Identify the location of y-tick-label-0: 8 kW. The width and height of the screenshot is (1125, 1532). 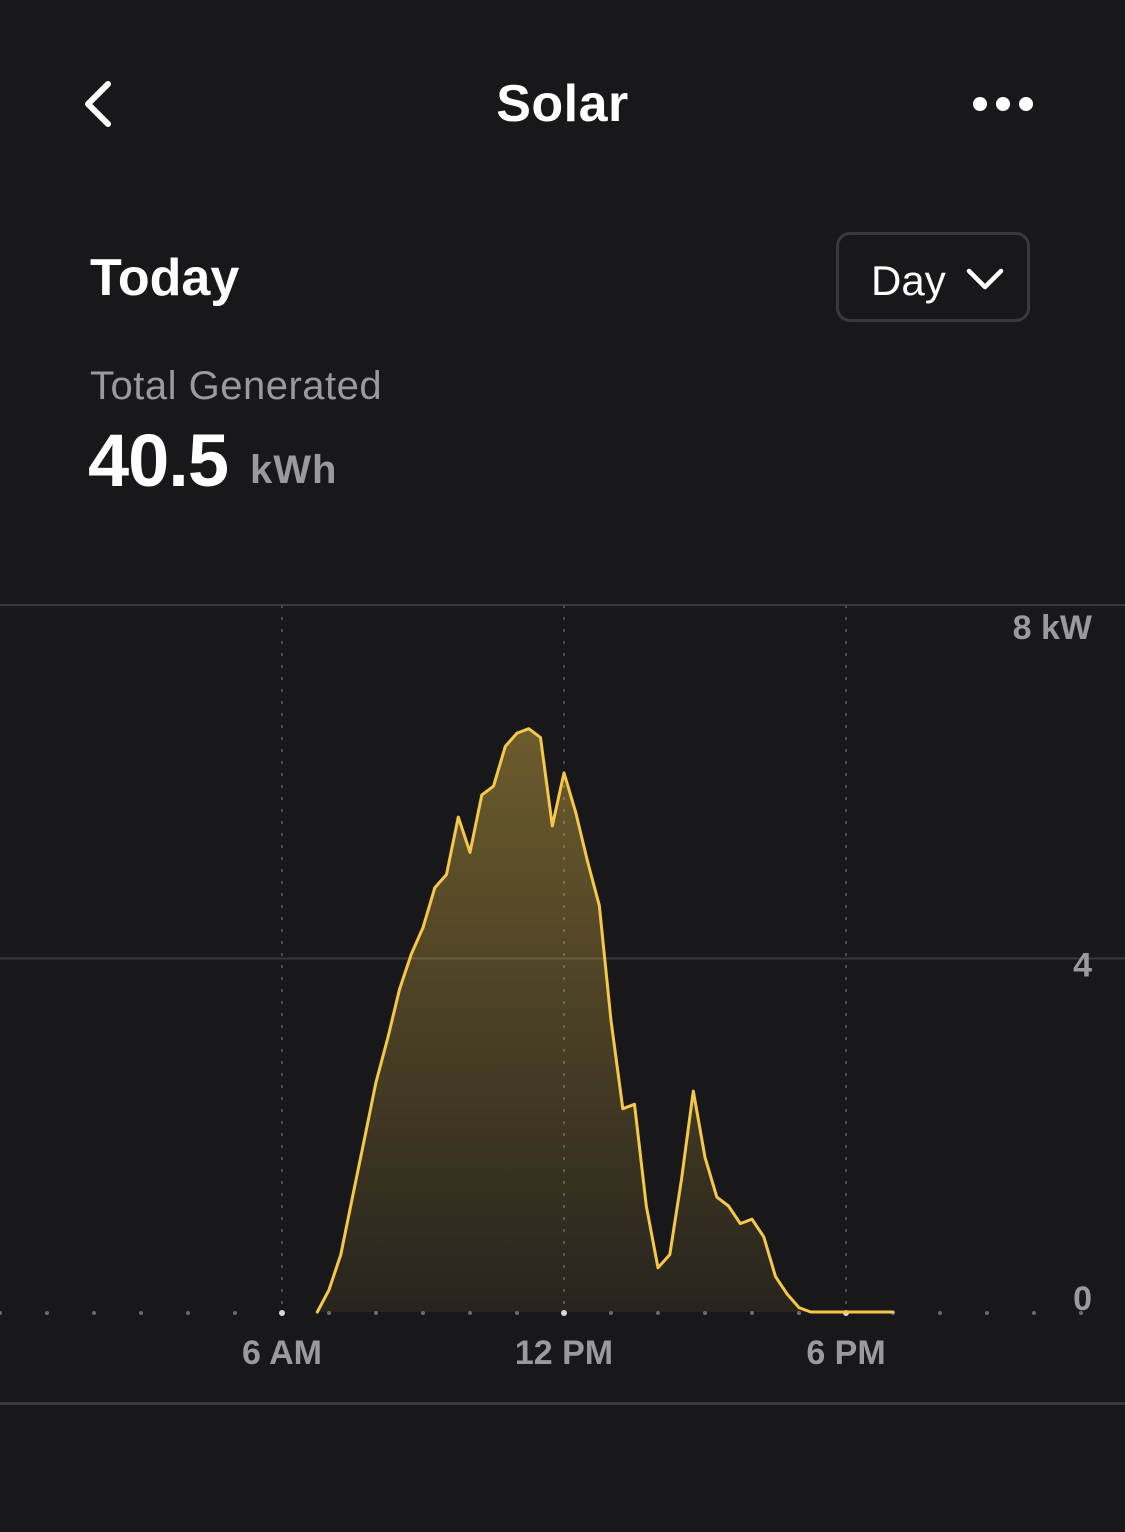
(1053, 628).